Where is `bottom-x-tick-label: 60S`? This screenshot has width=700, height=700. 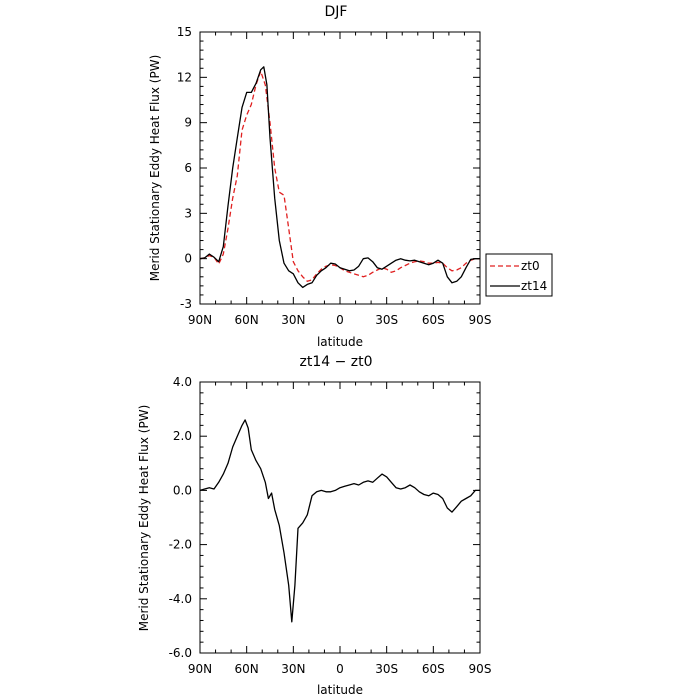
bottom-x-tick-label: 60S is located at coordinates (433, 669).